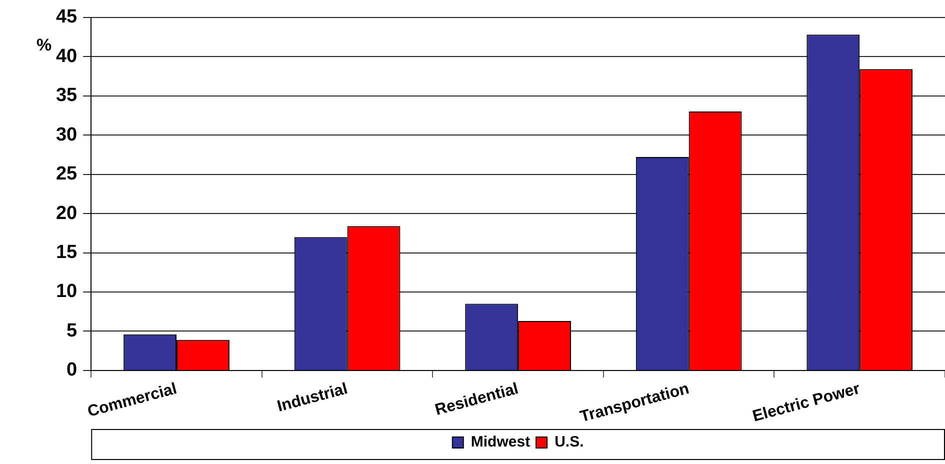 This screenshot has height=464, width=945. I want to click on y-tick-label: 30, so click(67, 135).